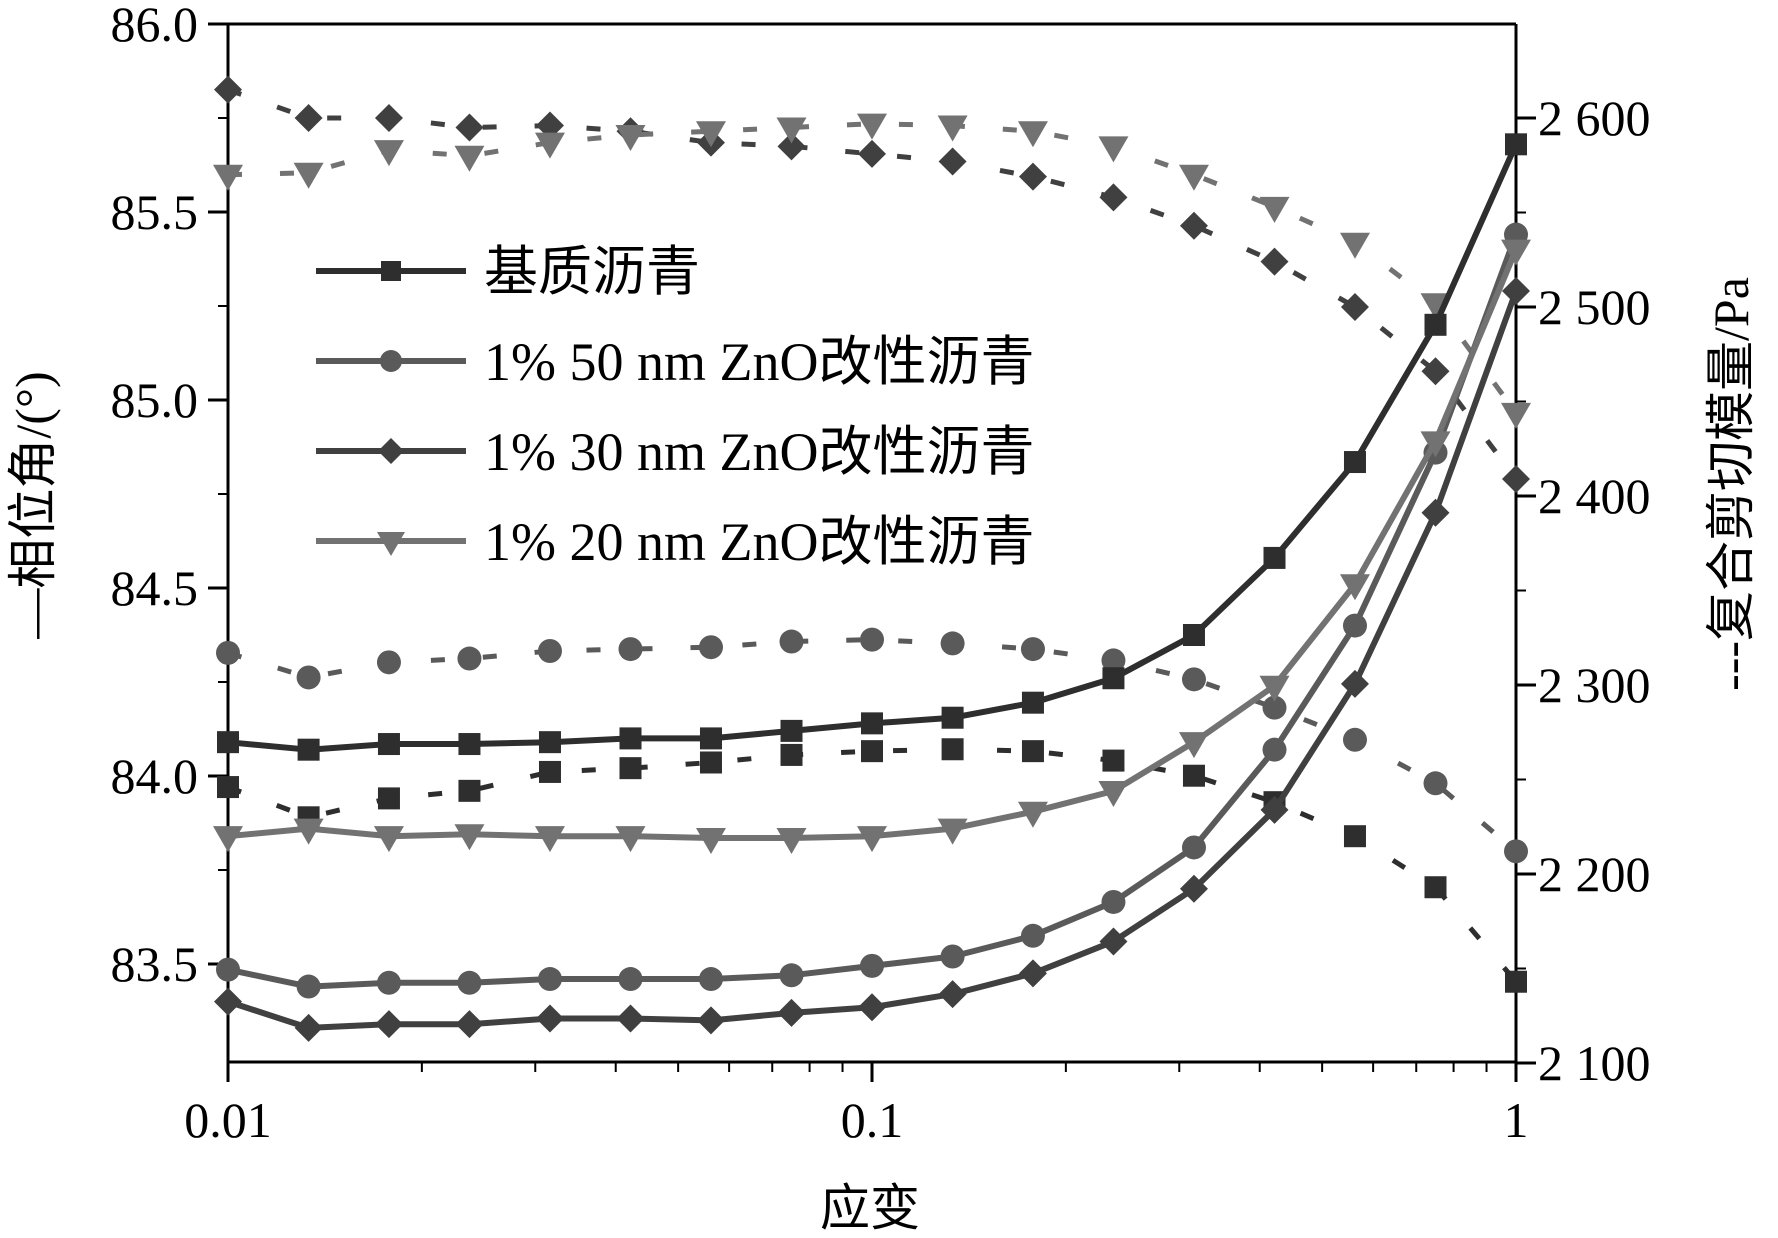 Image resolution: width=1778 pixels, height=1238 pixels. What do you see at coordinates (1594, 307) in the screenshot?
I see `y-right-tick-label: 2 500` at bounding box center [1594, 307].